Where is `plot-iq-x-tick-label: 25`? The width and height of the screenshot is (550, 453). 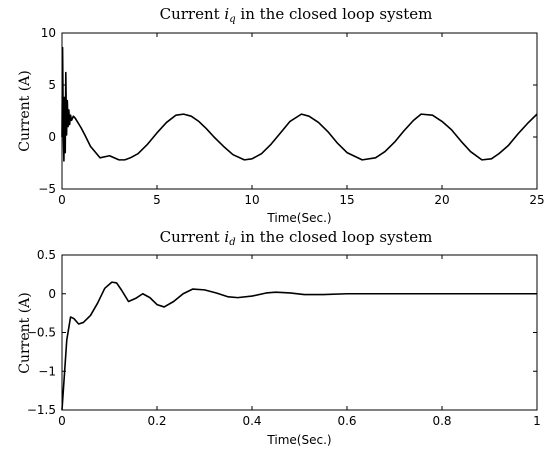
plot-iq-x-tick-label: 25 is located at coordinates (536, 200).